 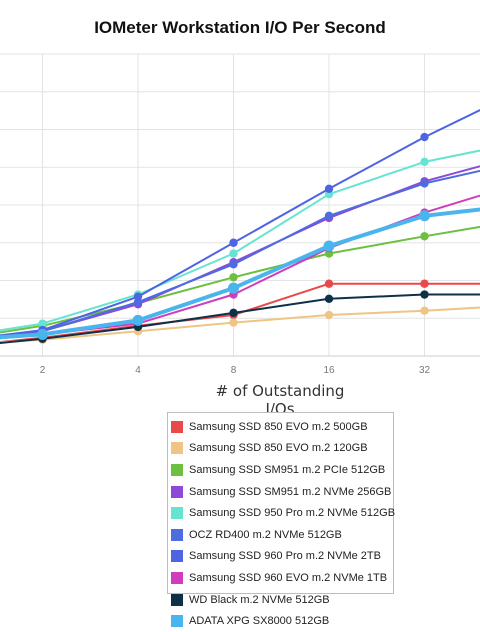 What do you see at coordinates (292, 513) in the screenshot?
I see `legend-label: Samsung SSD 950 Pro m.2 NVMe 512GB` at bounding box center [292, 513].